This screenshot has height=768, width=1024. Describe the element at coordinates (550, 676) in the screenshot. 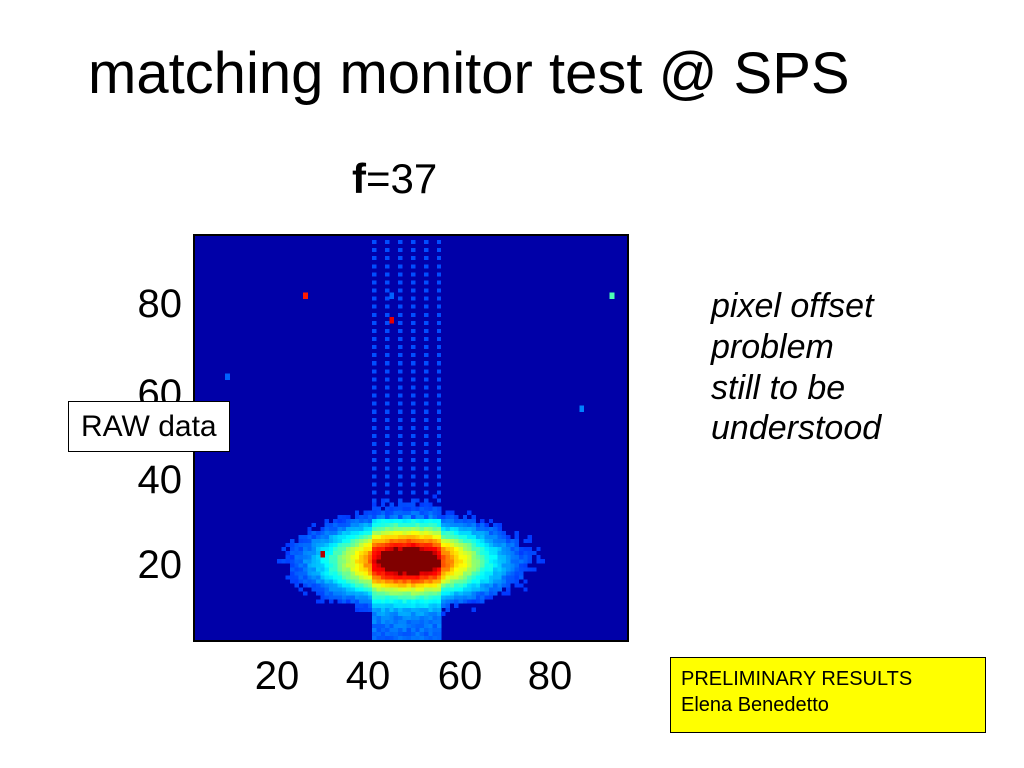

I see `x-tick-label: 80` at that location.